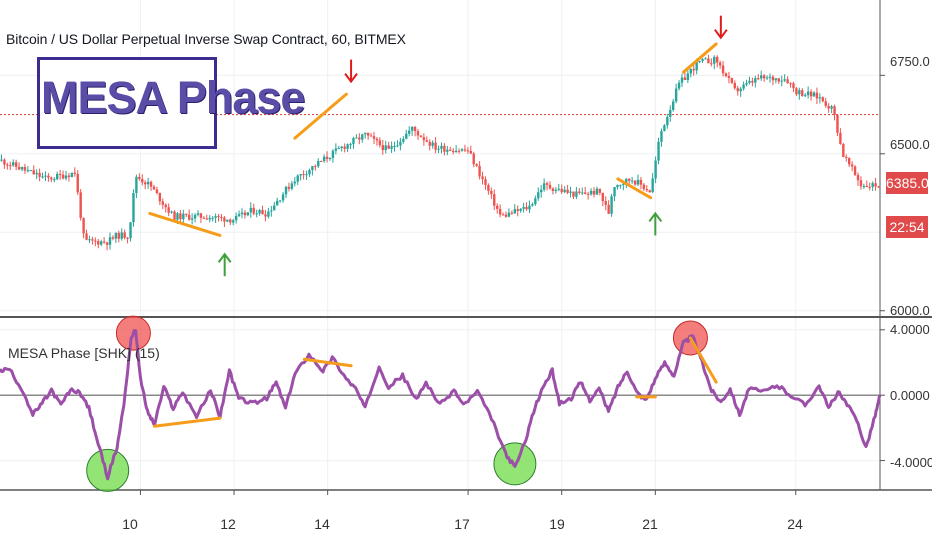  Describe the element at coordinates (84, 353) in the screenshot. I see `indicator-label: MESA Phase [SHK] (15)` at that location.